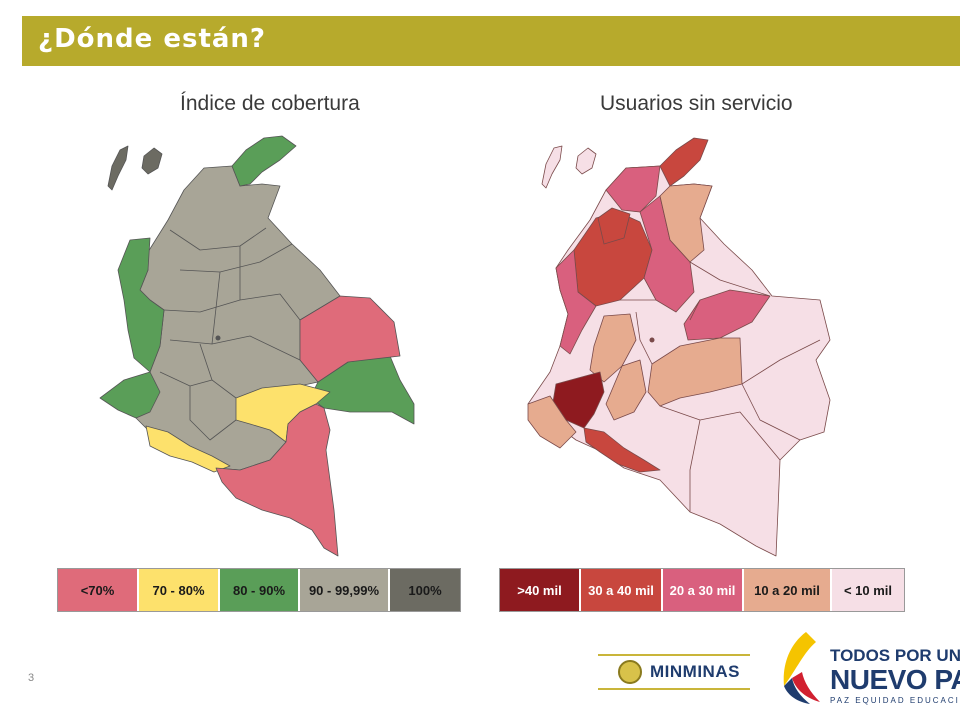  Describe the element at coordinates (622, 450) in the screenshot. I see `users-region-putumayo` at that location.